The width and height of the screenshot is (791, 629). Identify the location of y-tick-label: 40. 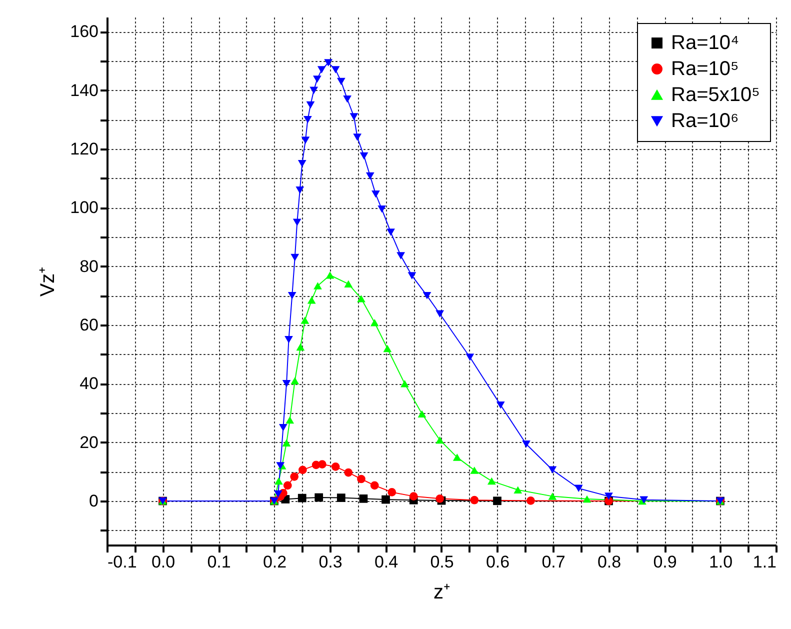
(89, 384).